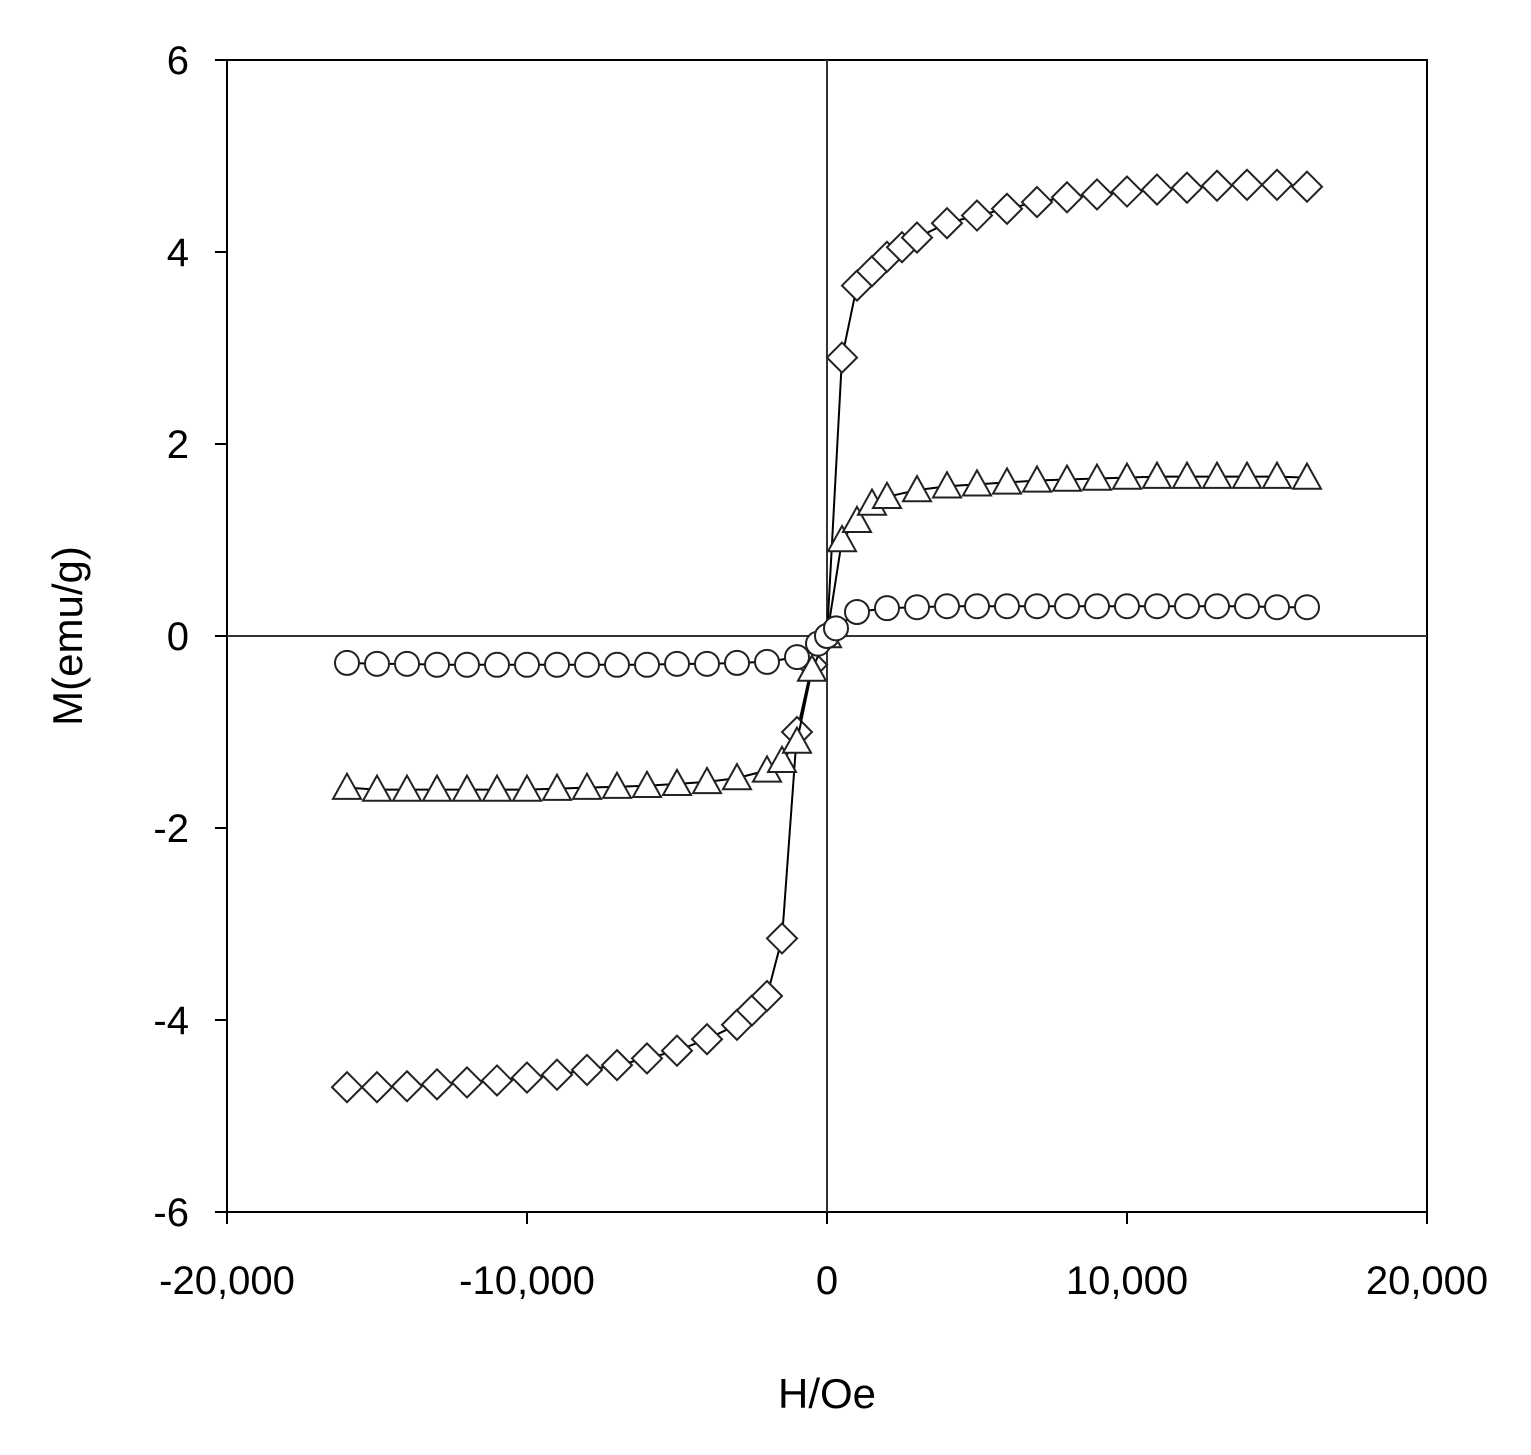 The height and width of the screenshot is (1455, 1531). What do you see at coordinates (827, 1393) in the screenshot?
I see `x-axis-title: H/Oe` at bounding box center [827, 1393].